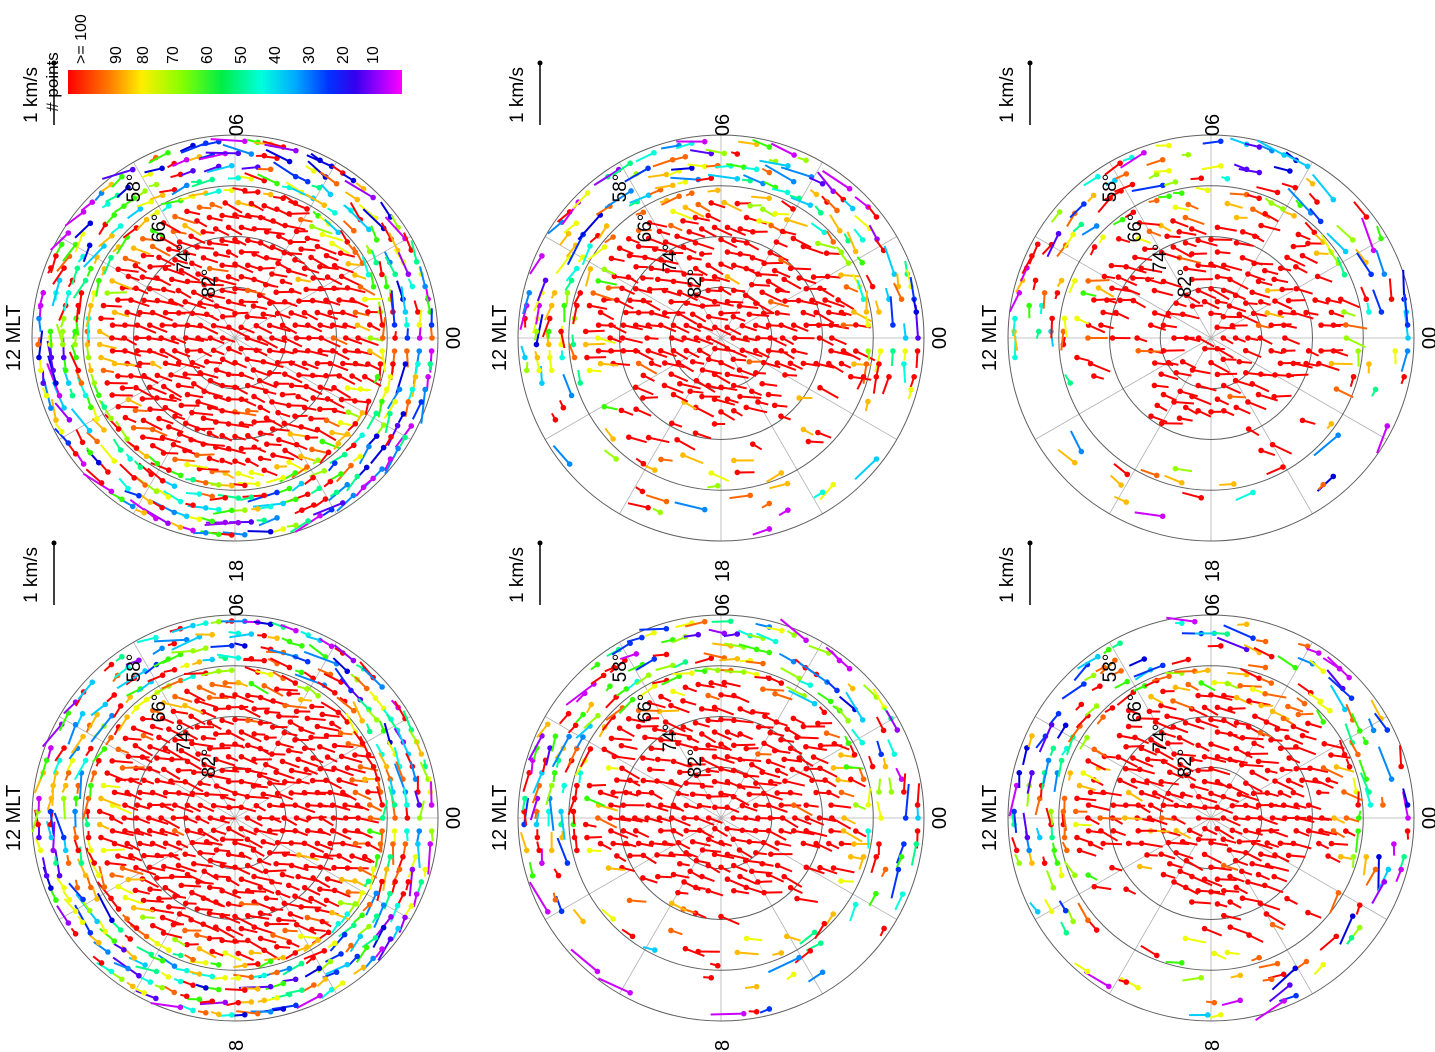 This screenshot has height=1052, width=1435. Describe the element at coordinates (184, 258) in the screenshot. I see `latitude-label: 74°` at that location.